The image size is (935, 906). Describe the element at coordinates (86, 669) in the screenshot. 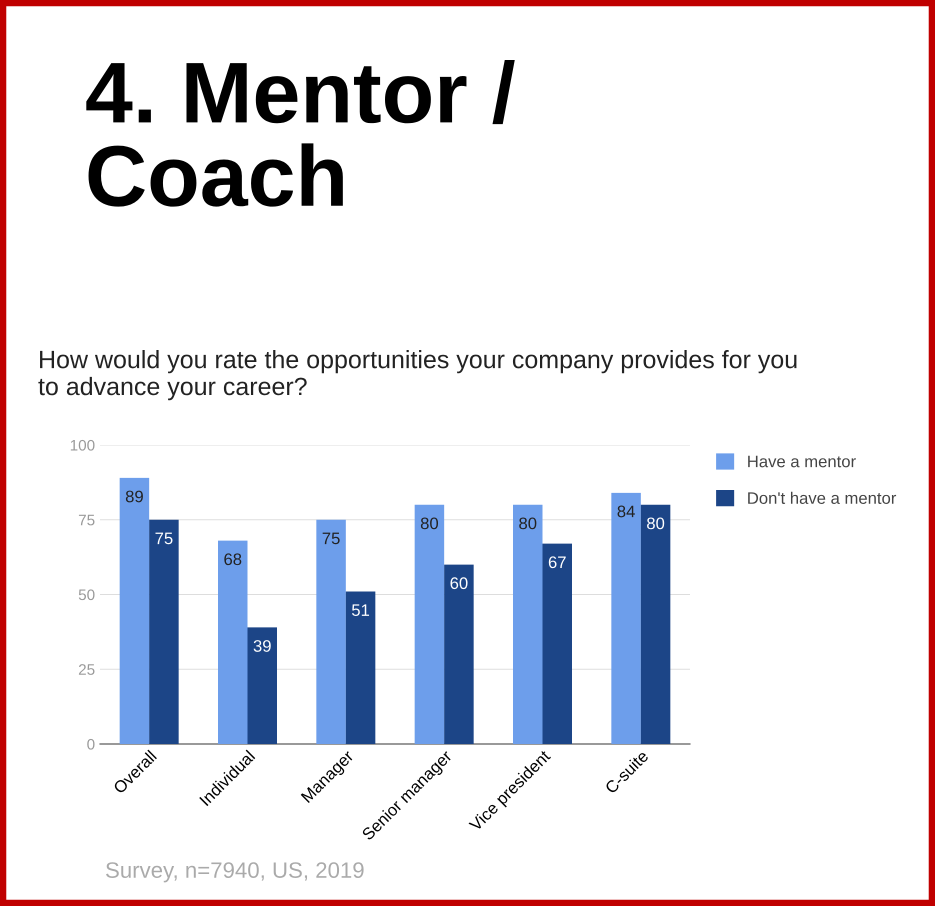

I see `y-tick-label: 25` at that location.